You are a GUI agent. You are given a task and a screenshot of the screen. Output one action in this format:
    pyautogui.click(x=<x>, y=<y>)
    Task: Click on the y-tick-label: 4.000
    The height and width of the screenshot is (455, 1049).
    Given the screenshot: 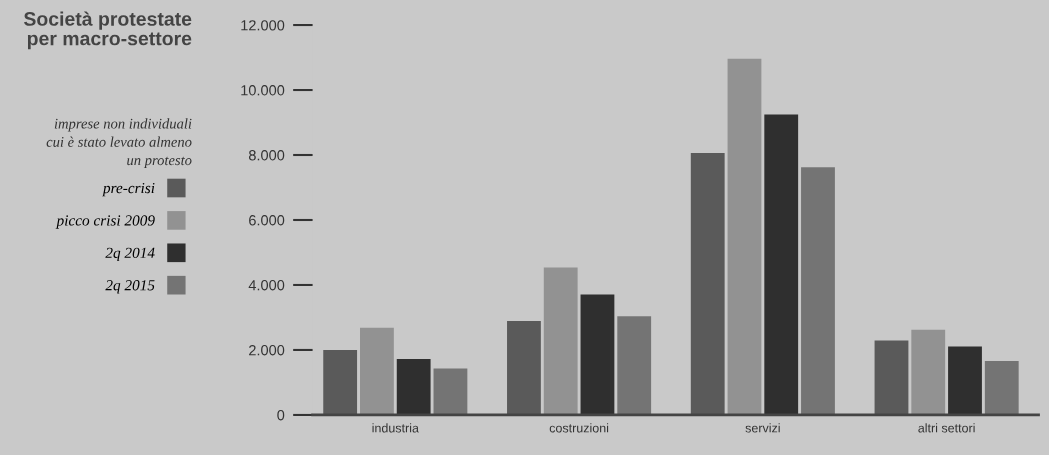 What is the action you would take?
    pyautogui.click(x=266, y=285)
    